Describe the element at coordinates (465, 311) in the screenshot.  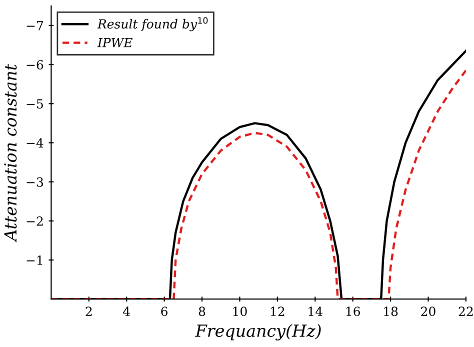
I see `x-tick-label: 22` at that location.